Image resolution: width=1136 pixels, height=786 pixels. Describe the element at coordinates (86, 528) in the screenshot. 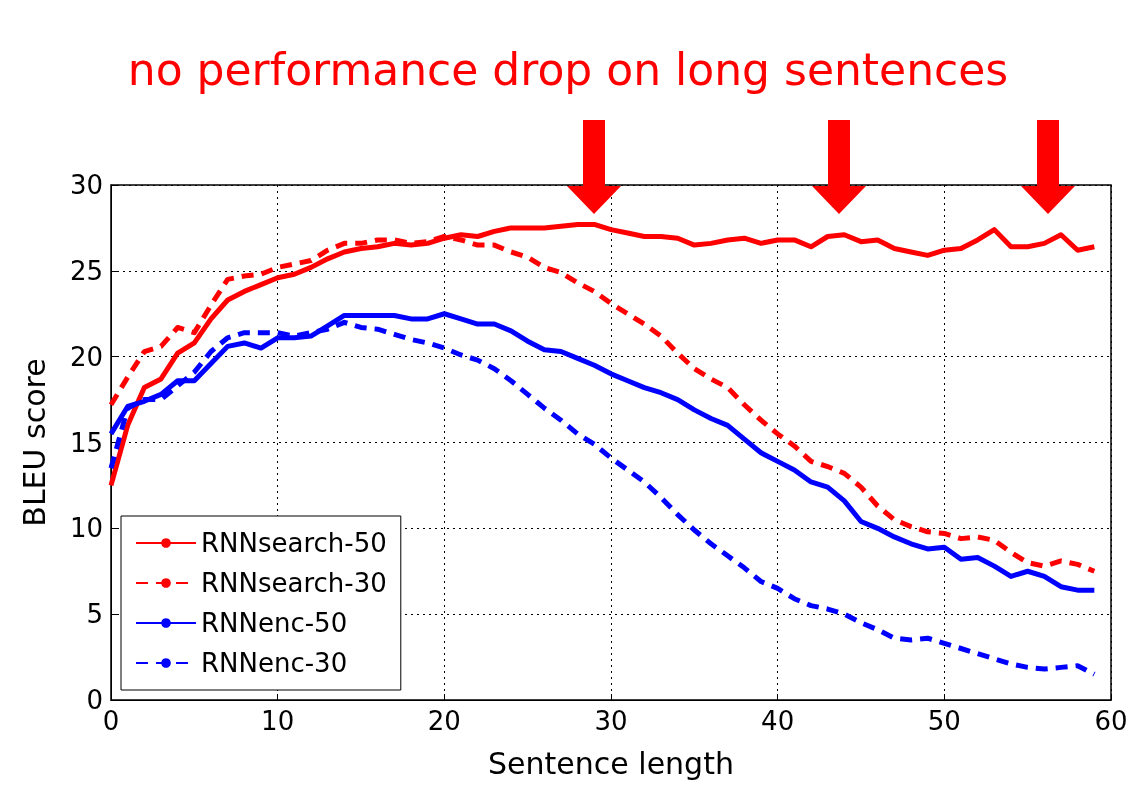

I see `y-tick-label: 10` at that location.